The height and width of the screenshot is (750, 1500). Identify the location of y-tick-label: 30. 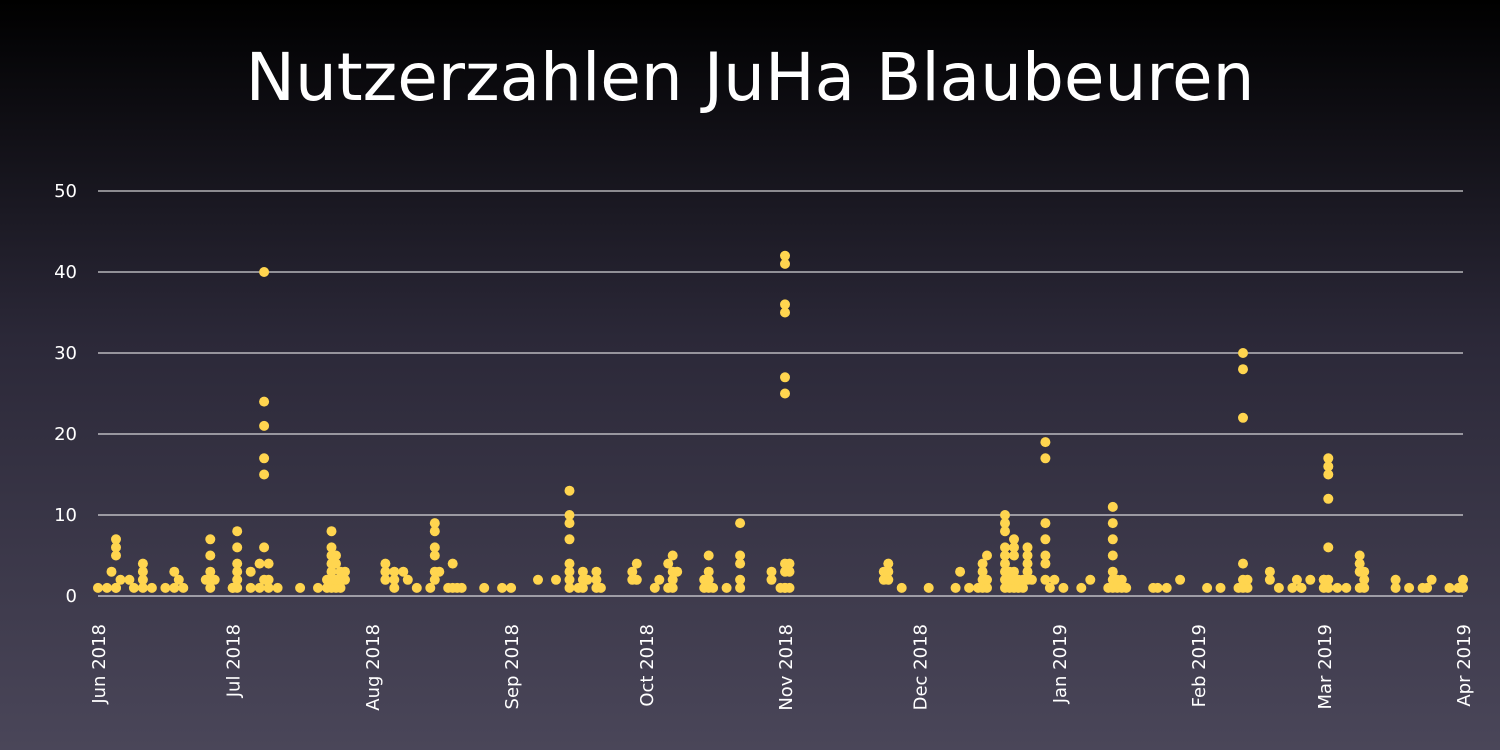
(65, 353).